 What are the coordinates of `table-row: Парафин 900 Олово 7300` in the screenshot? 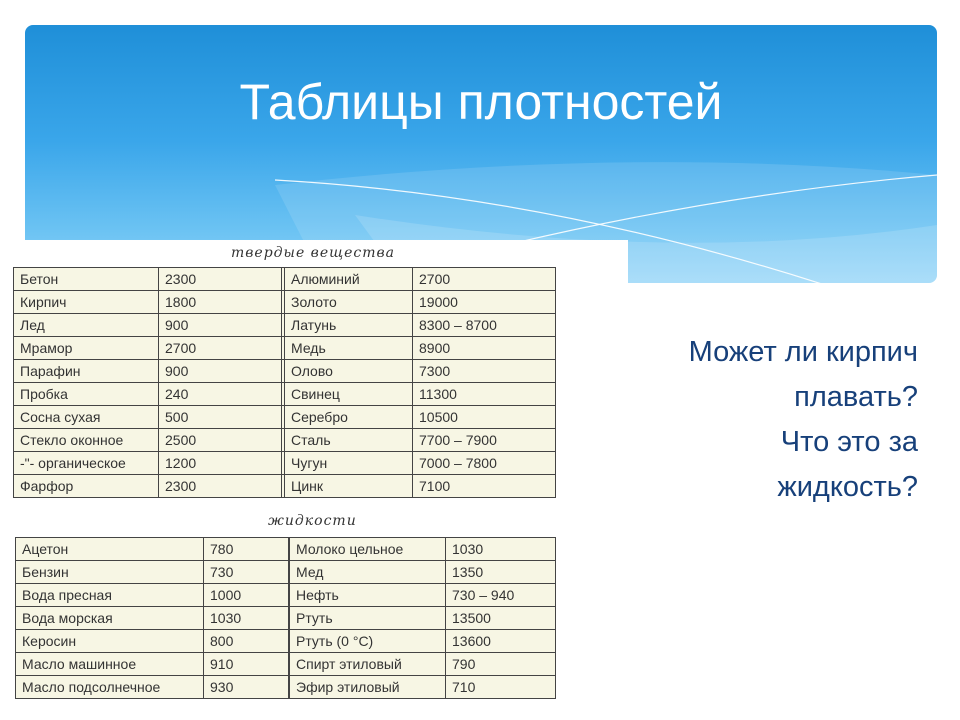 It's located at (284, 371).